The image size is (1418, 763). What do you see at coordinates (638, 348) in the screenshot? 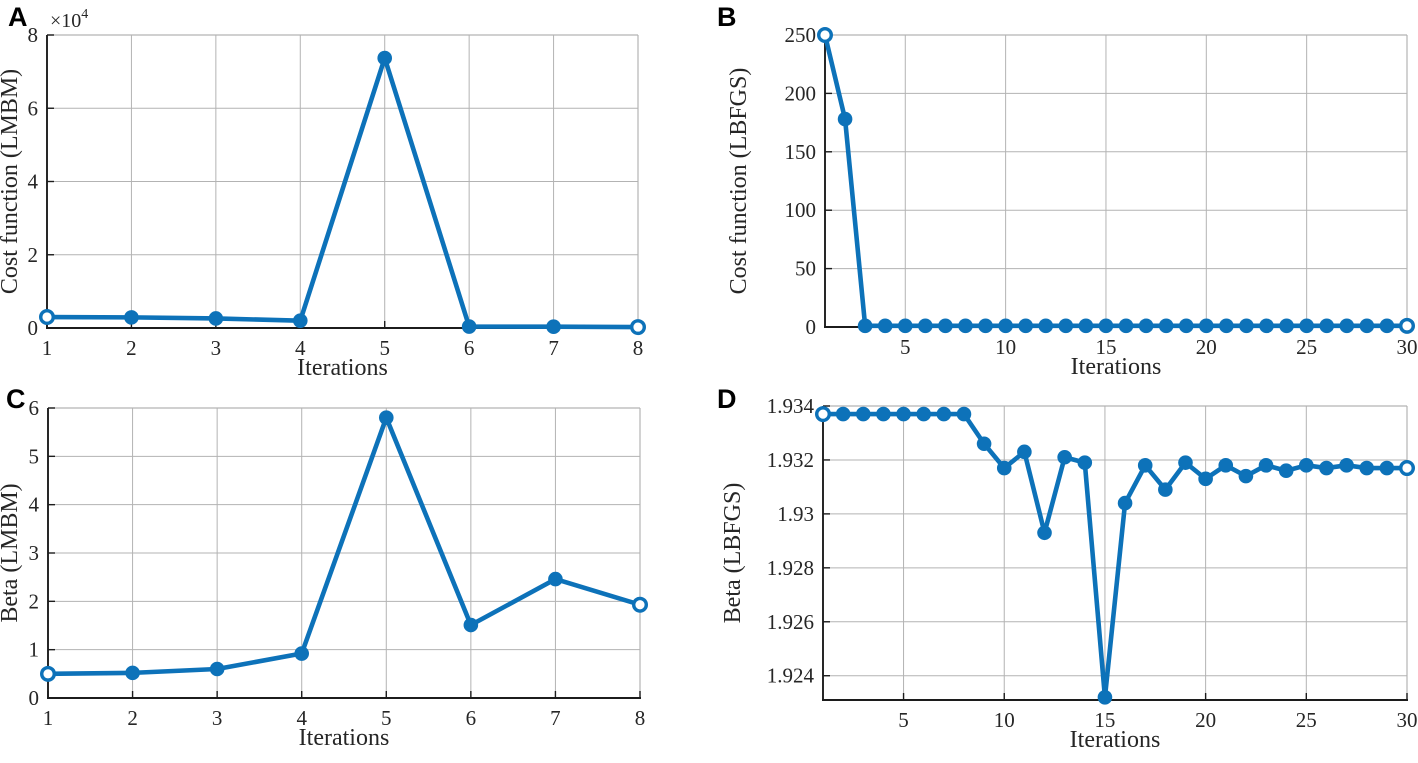
I see `x-tick-label: 8` at bounding box center [638, 348].